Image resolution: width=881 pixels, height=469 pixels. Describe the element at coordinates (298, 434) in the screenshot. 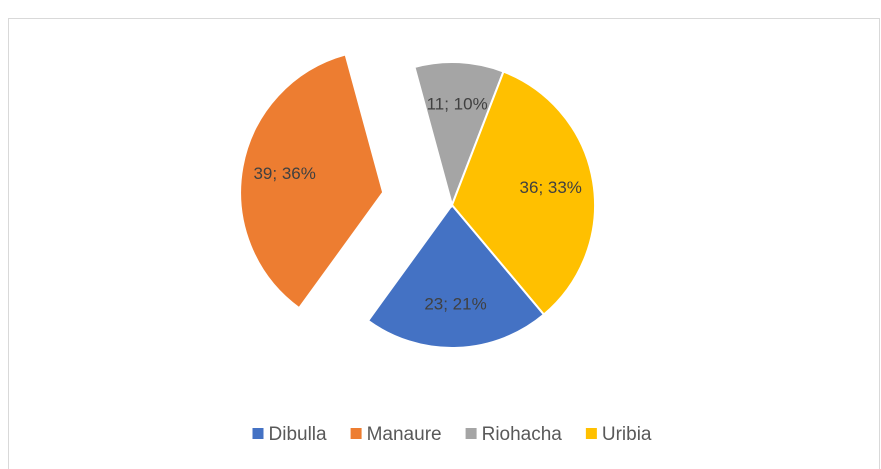

I see `legend-label: Dibulla` at that location.